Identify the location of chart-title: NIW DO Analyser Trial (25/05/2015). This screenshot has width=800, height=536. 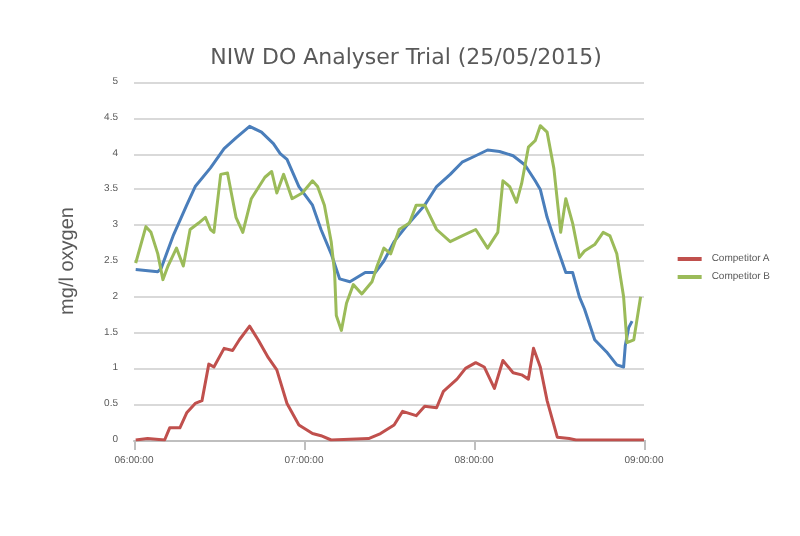
(406, 57).